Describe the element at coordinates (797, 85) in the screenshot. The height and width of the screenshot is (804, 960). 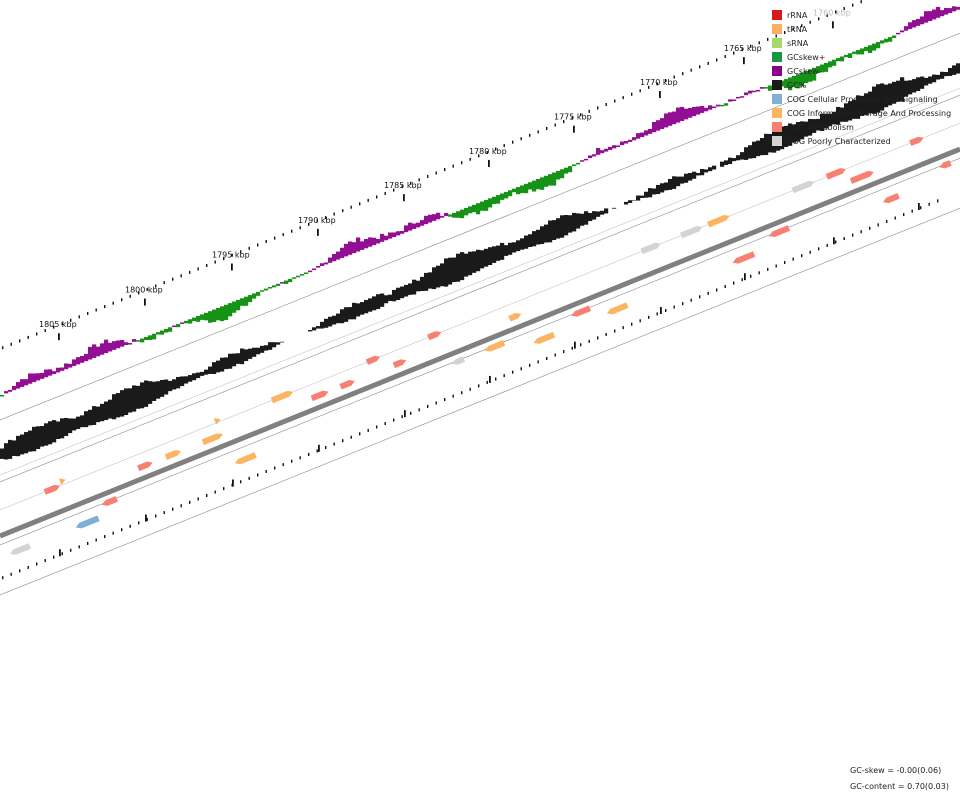
I see `legend-label: GC%` at that location.